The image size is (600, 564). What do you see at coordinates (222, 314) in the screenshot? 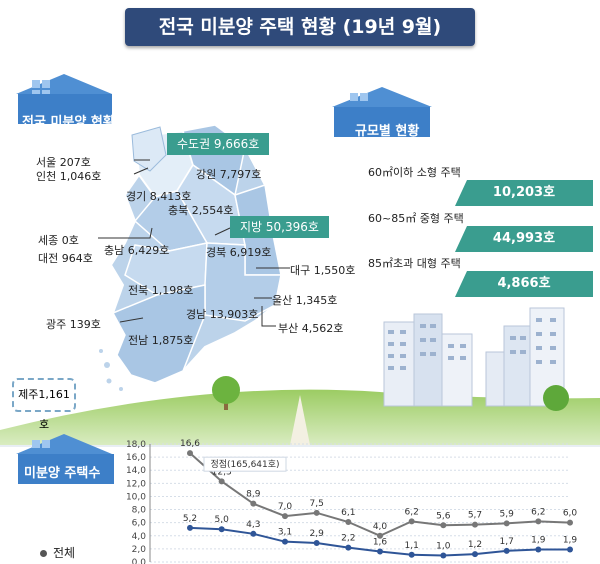
I see `region-gyeongnam: 경남 13,903호` at bounding box center [222, 314].